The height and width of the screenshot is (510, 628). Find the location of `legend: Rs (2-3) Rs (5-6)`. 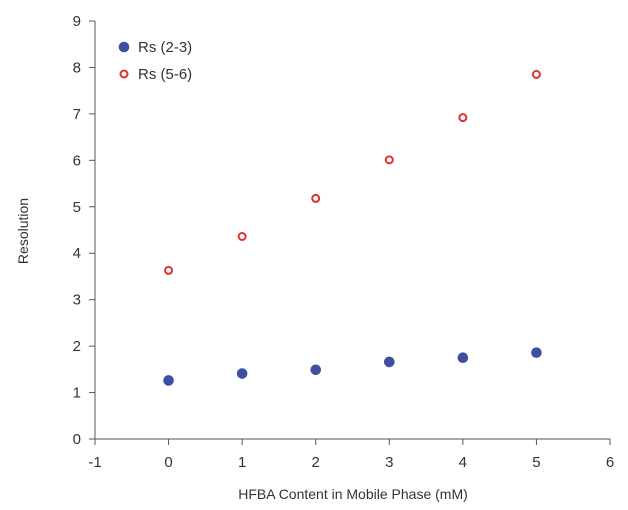

legend: Rs (2-3) Rs (5-6) is located at coordinates (155, 61).